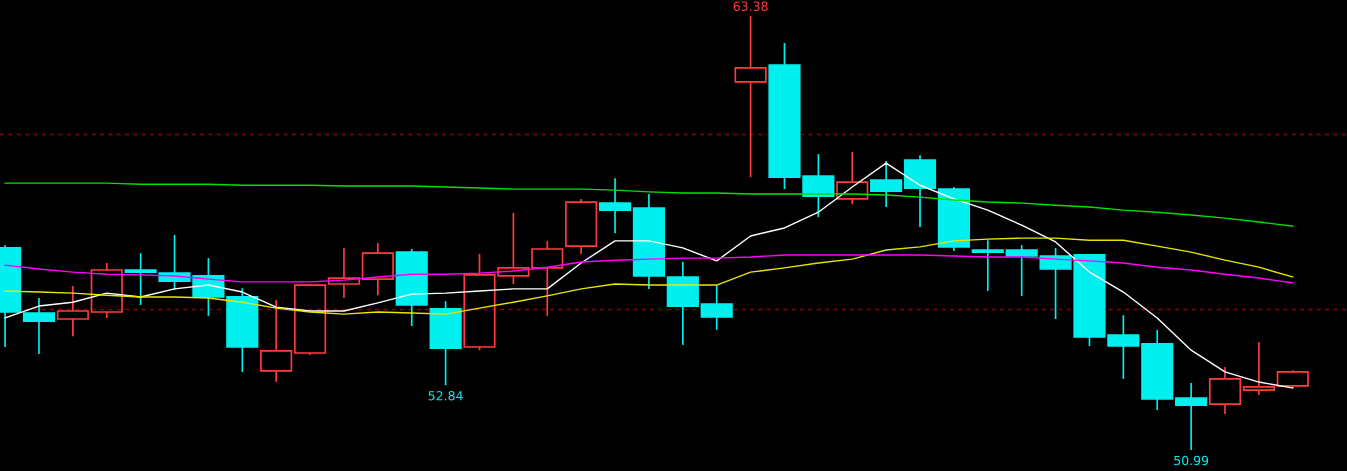 The width and height of the screenshot is (1347, 471). I want to click on annotation: 52.84, so click(445, 395).